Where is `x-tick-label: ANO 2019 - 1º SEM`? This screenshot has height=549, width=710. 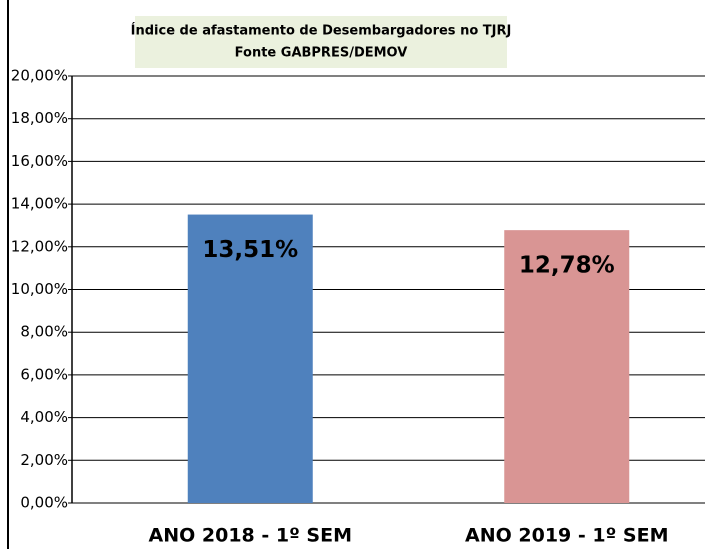
x-tick-label: ANO 2019 - 1º SEM is located at coordinates (567, 536).